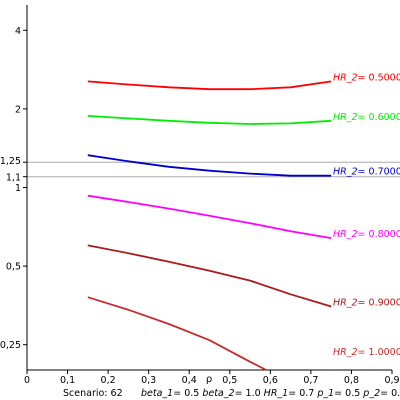  What do you see at coordinates (189, 380) in the screenshot?
I see `x-tick-label: 0,4` at bounding box center [189, 380].